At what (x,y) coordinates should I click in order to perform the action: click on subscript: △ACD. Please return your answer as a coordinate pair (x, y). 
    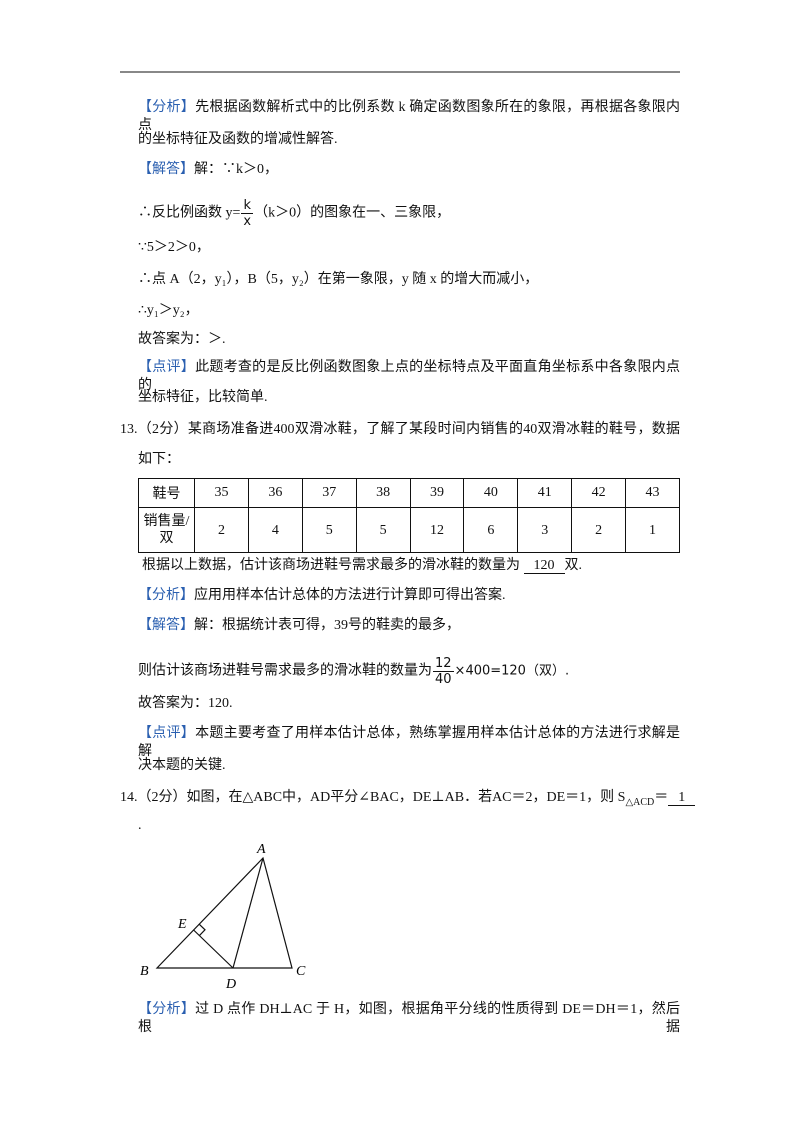
    Looking at the image, I should click on (640, 802).